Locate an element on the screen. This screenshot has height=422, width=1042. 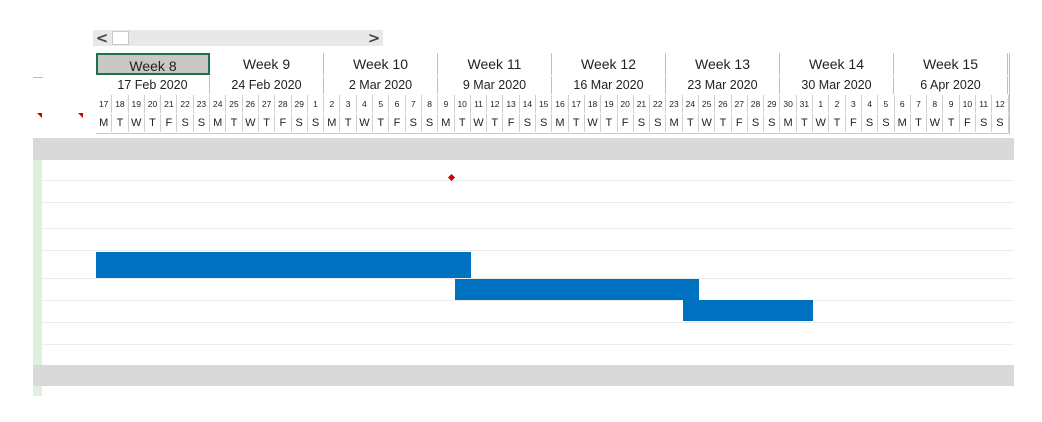
day-number-cell: 21 is located at coordinates (642, 104).